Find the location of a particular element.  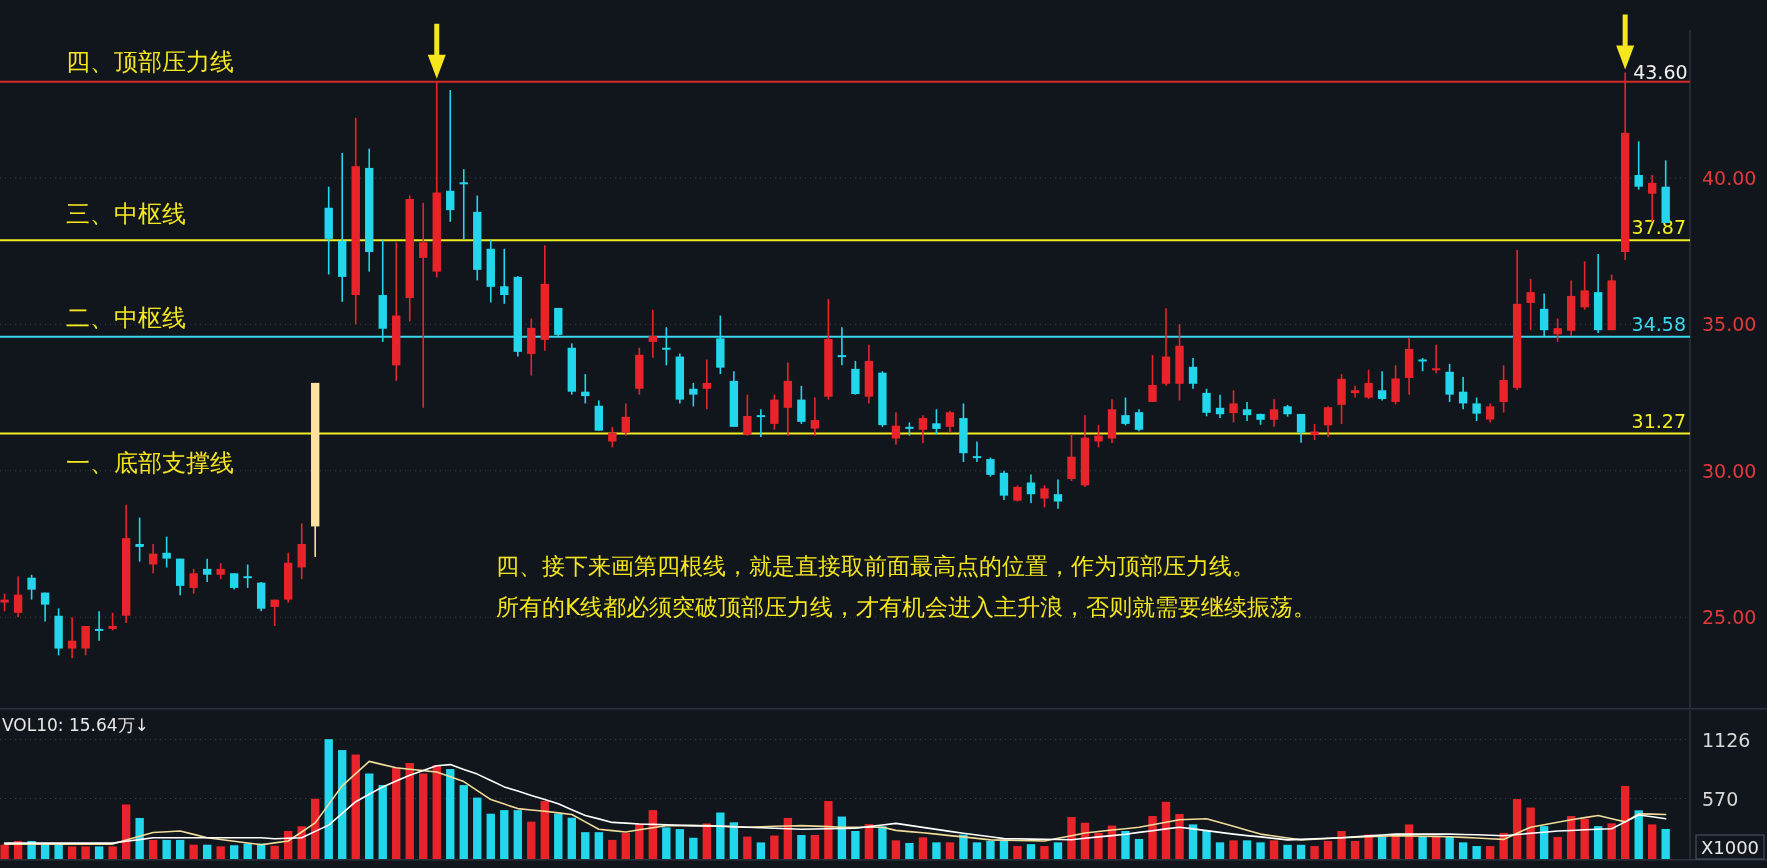

y-tick-label: 30.00 is located at coordinates (1729, 470).